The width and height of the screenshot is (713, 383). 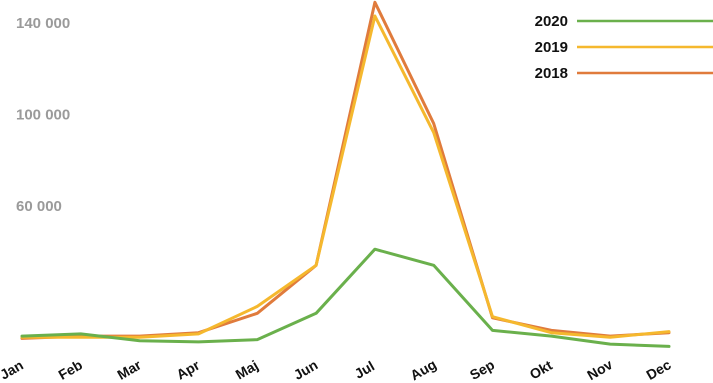 What do you see at coordinates (551, 47) in the screenshot?
I see `legend-label-2019: 2019` at bounding box center [551, 47].